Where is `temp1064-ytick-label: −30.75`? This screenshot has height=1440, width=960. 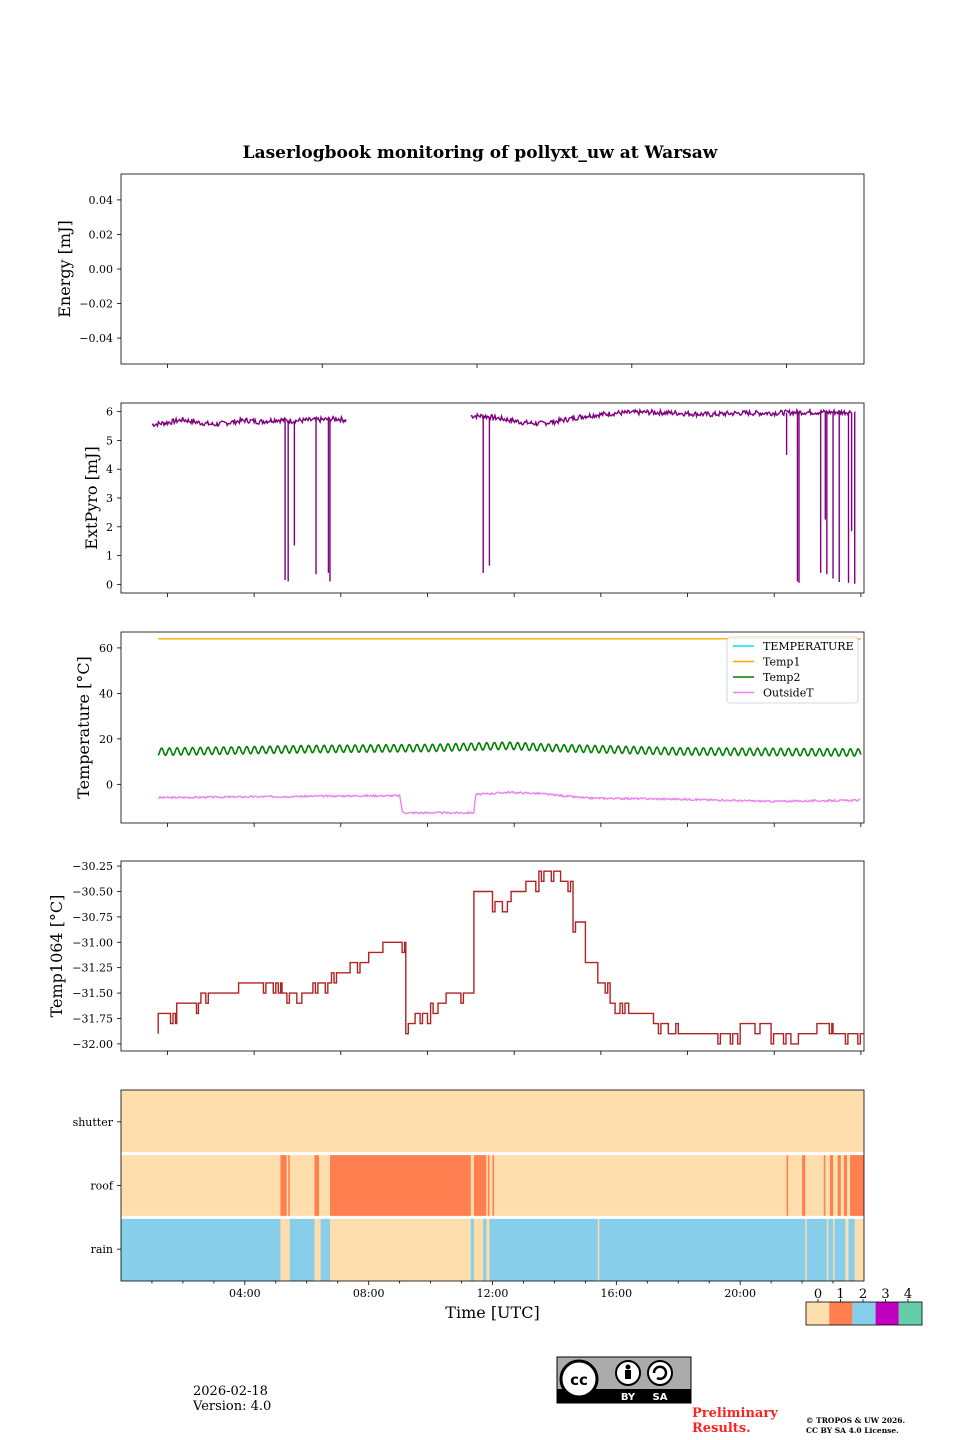 temp1064-ytick-label: −30.75 is located at coordinates (92, 917).